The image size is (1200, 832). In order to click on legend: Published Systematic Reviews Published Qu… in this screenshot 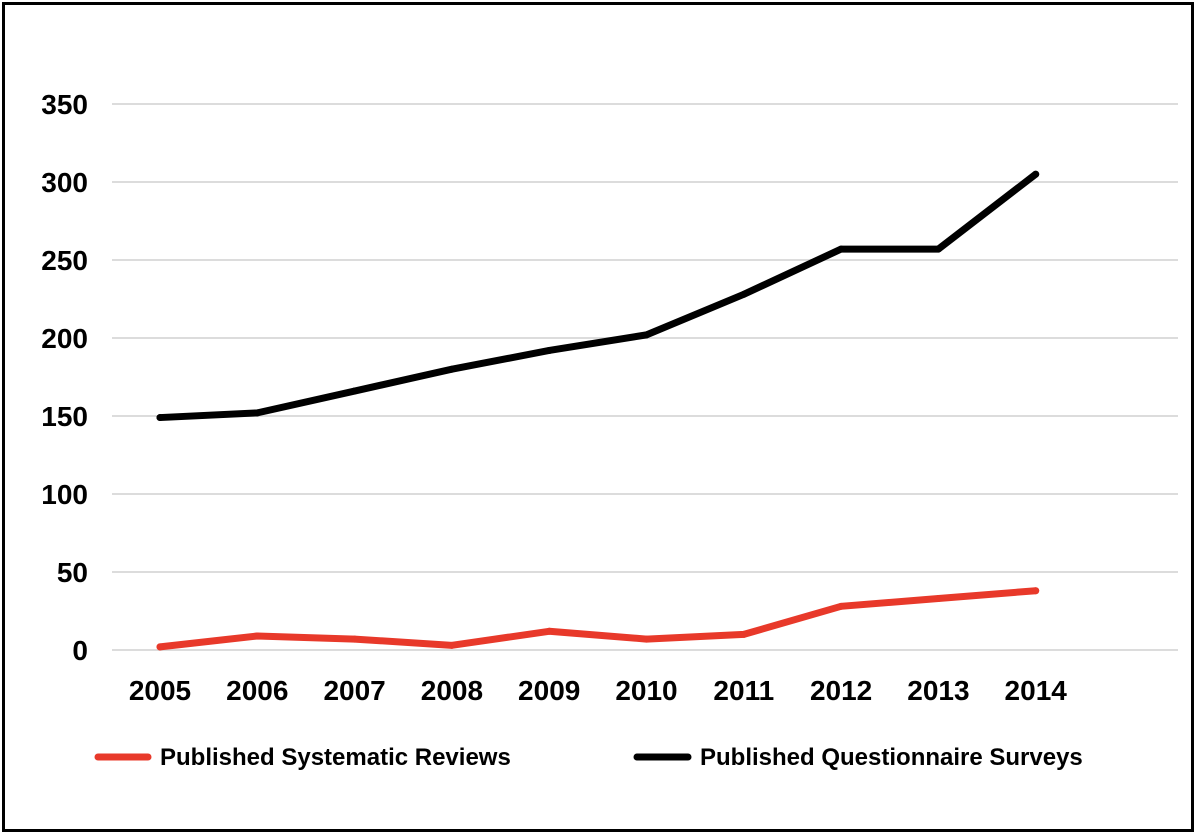, I will do `click(588, 757)`.